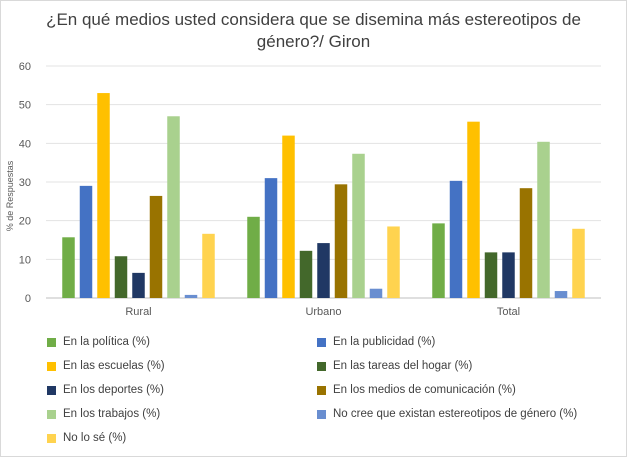 The height and width of the screenshot is (457, 627). I want to click on legend-label: En los deportes (%), so click(113, 390).